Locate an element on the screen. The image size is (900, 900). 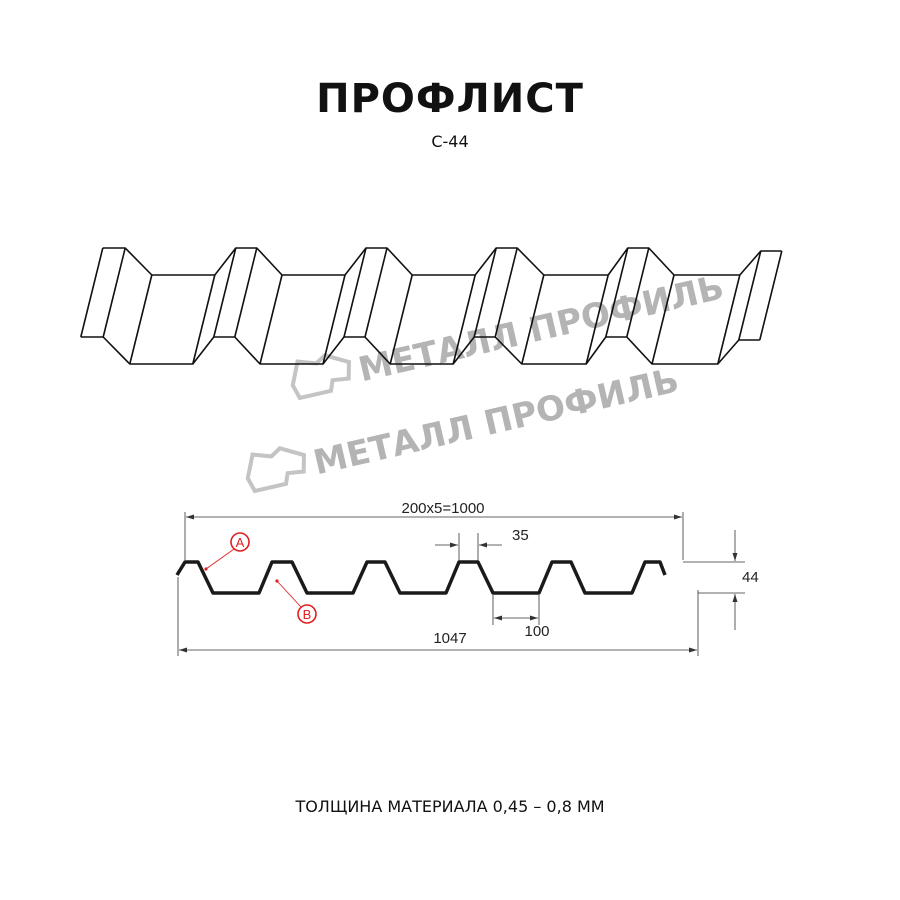
profile-outline is located at coordinates (421, 577).